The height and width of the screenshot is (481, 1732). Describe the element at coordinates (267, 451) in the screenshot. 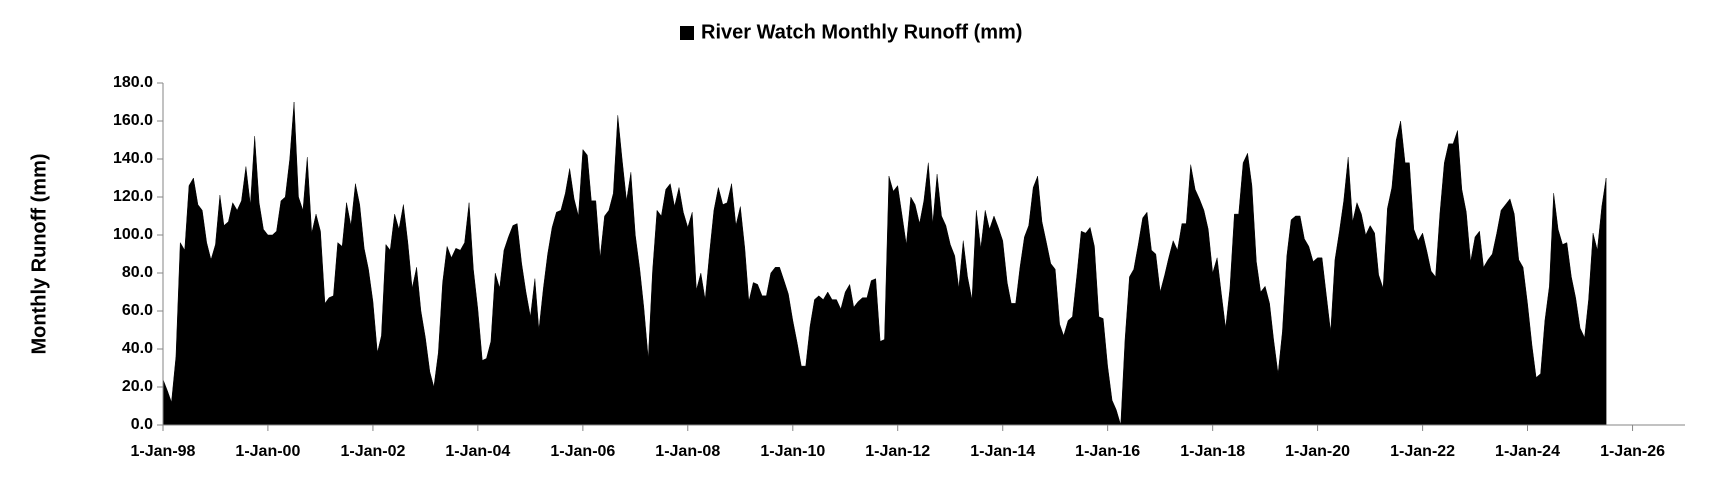

I see `x-tick-label: 1-Jan-00` at that location.